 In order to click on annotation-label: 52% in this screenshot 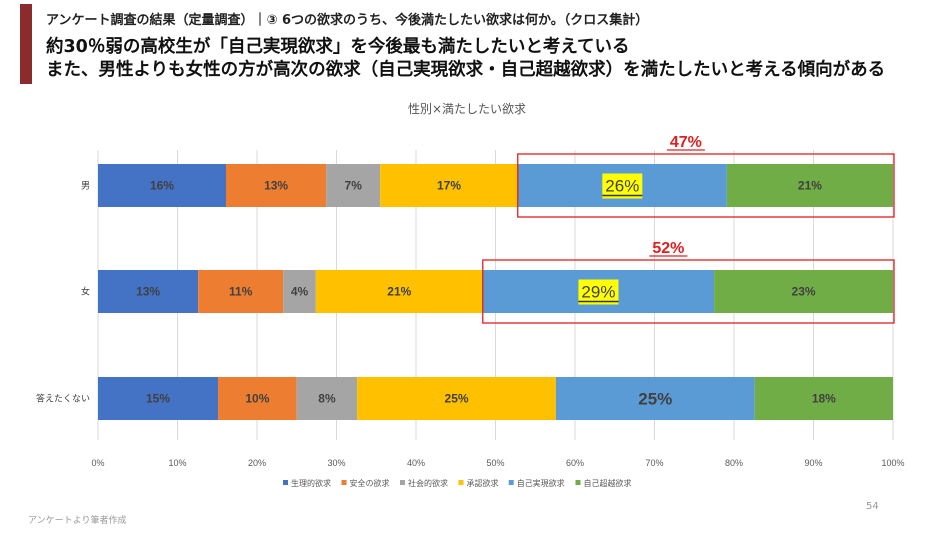, I will do `click(668, 248)`.